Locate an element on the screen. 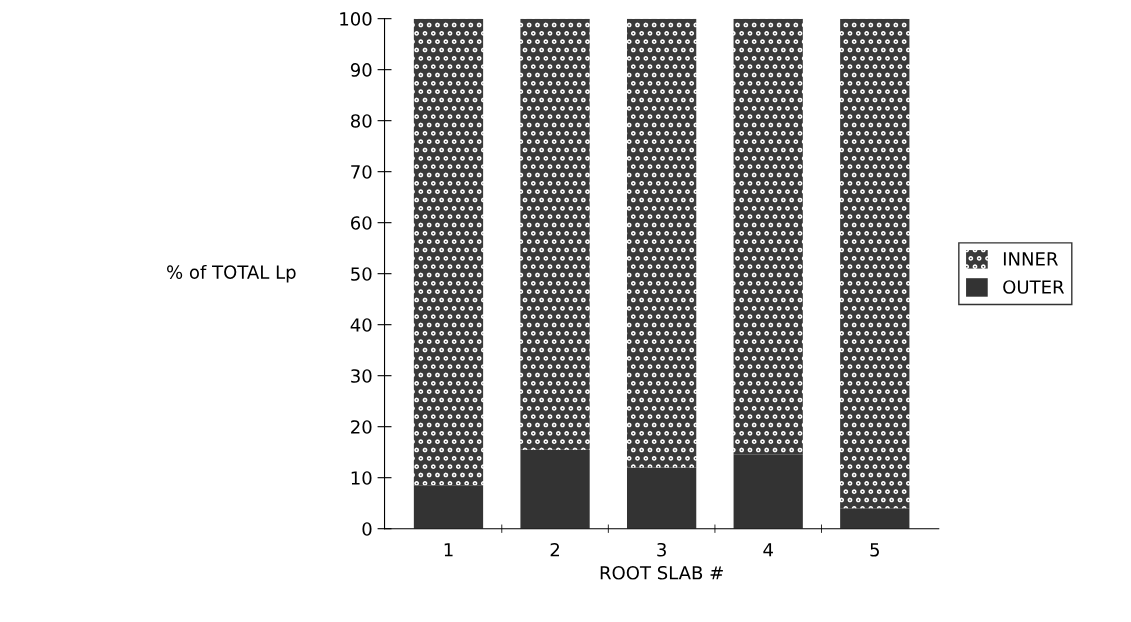 The height and width of the screenshot is (622, 1131). legend-label: INNER is located at coordinates (1030, 259).